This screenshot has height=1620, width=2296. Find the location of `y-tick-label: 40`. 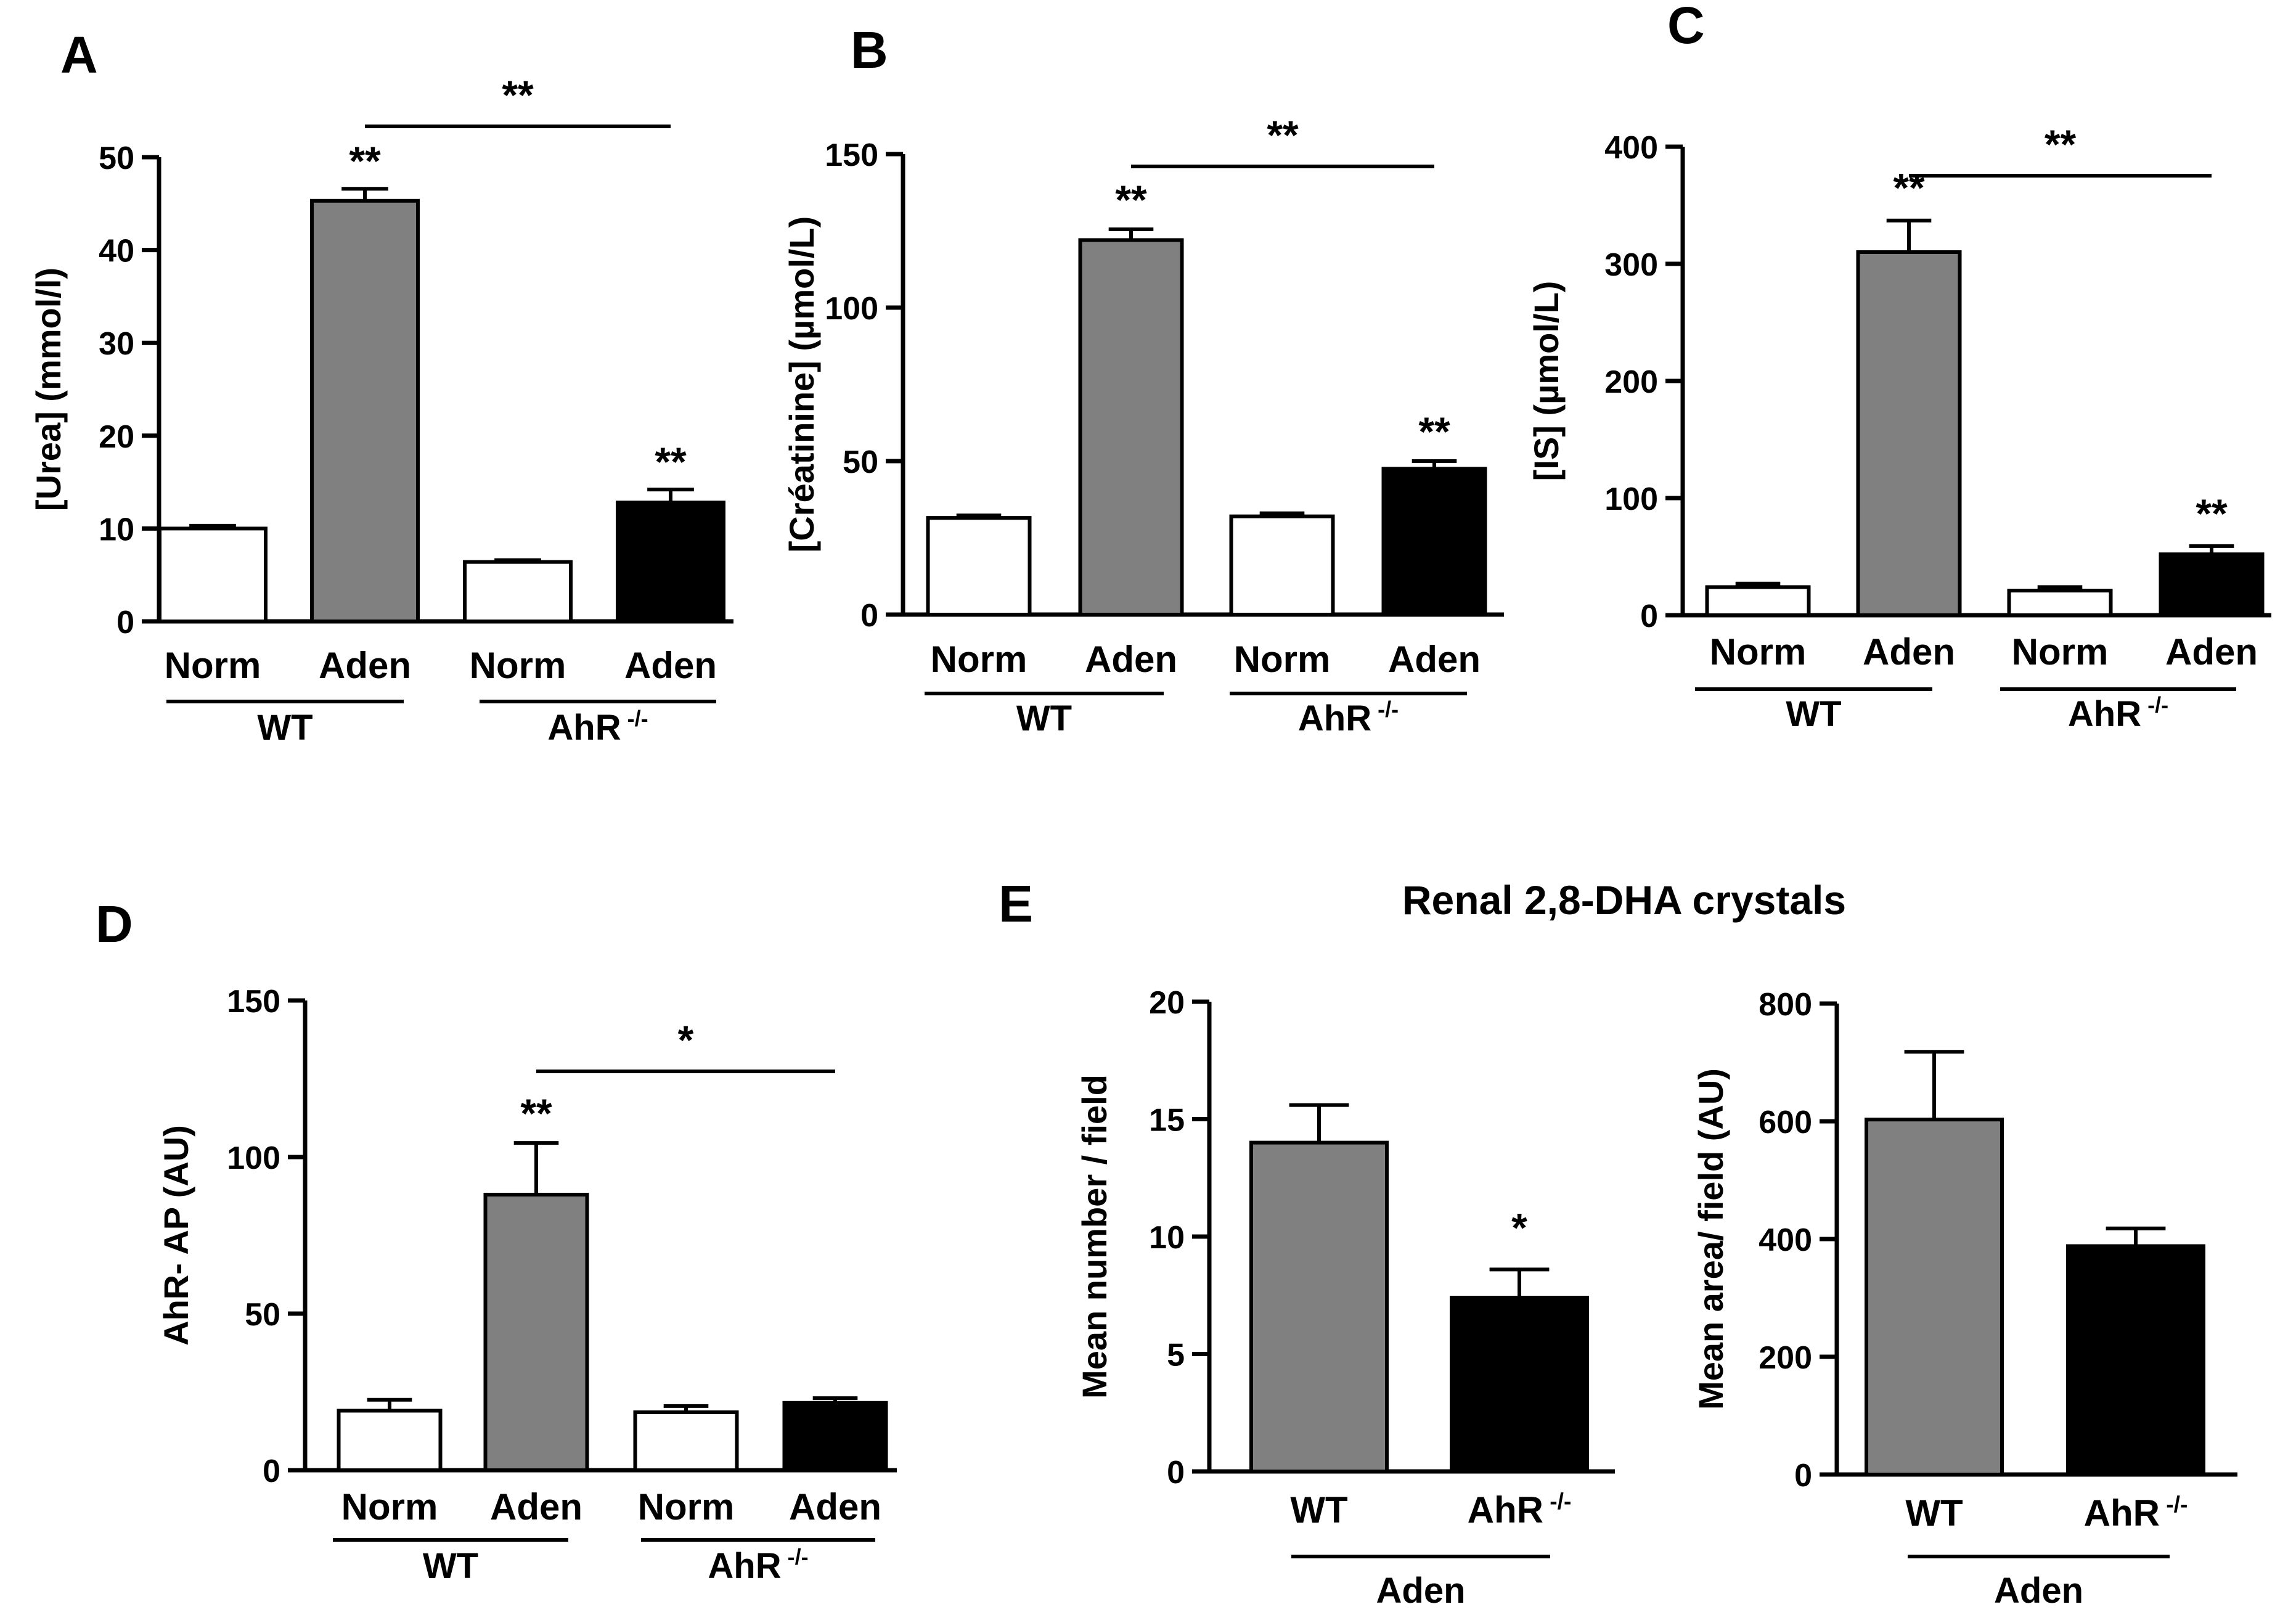

y-tick-label: 40 is located at coordinates (117, 251).